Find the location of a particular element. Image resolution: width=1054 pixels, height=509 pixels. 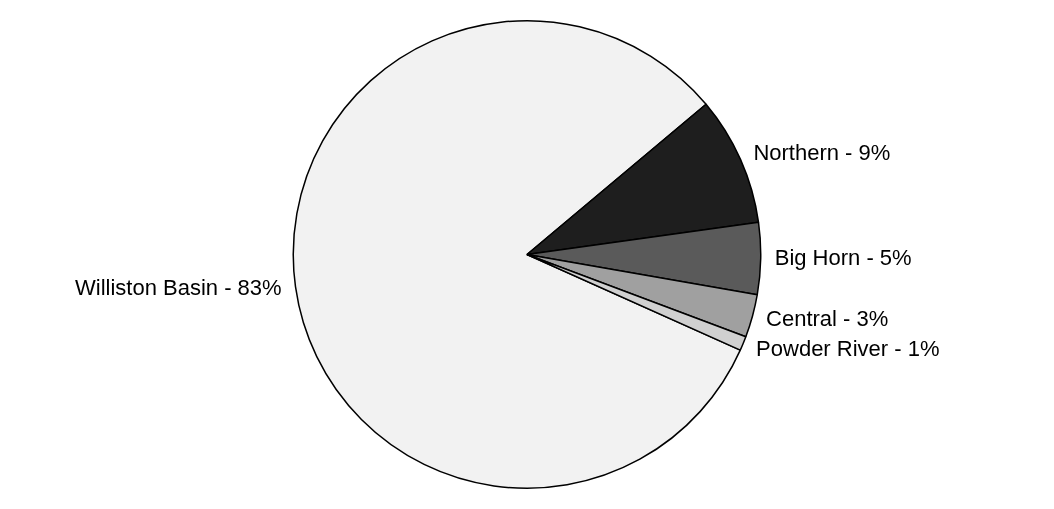

slice-label: Powder River - 1% is located at coordinates (848, 348).